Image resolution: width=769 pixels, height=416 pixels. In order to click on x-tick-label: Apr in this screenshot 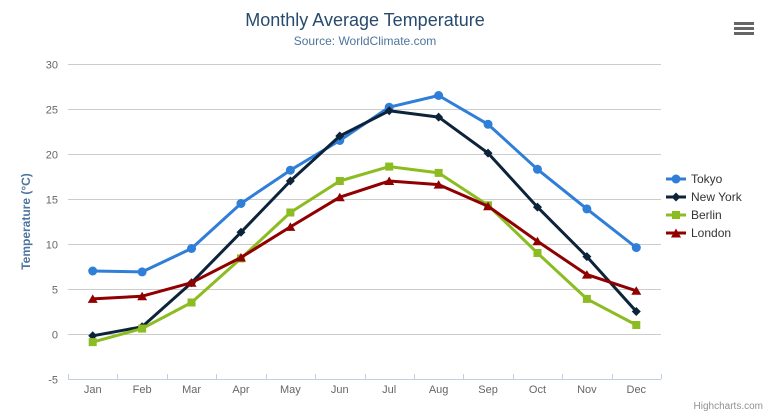, I will do `click(240, 390)`.